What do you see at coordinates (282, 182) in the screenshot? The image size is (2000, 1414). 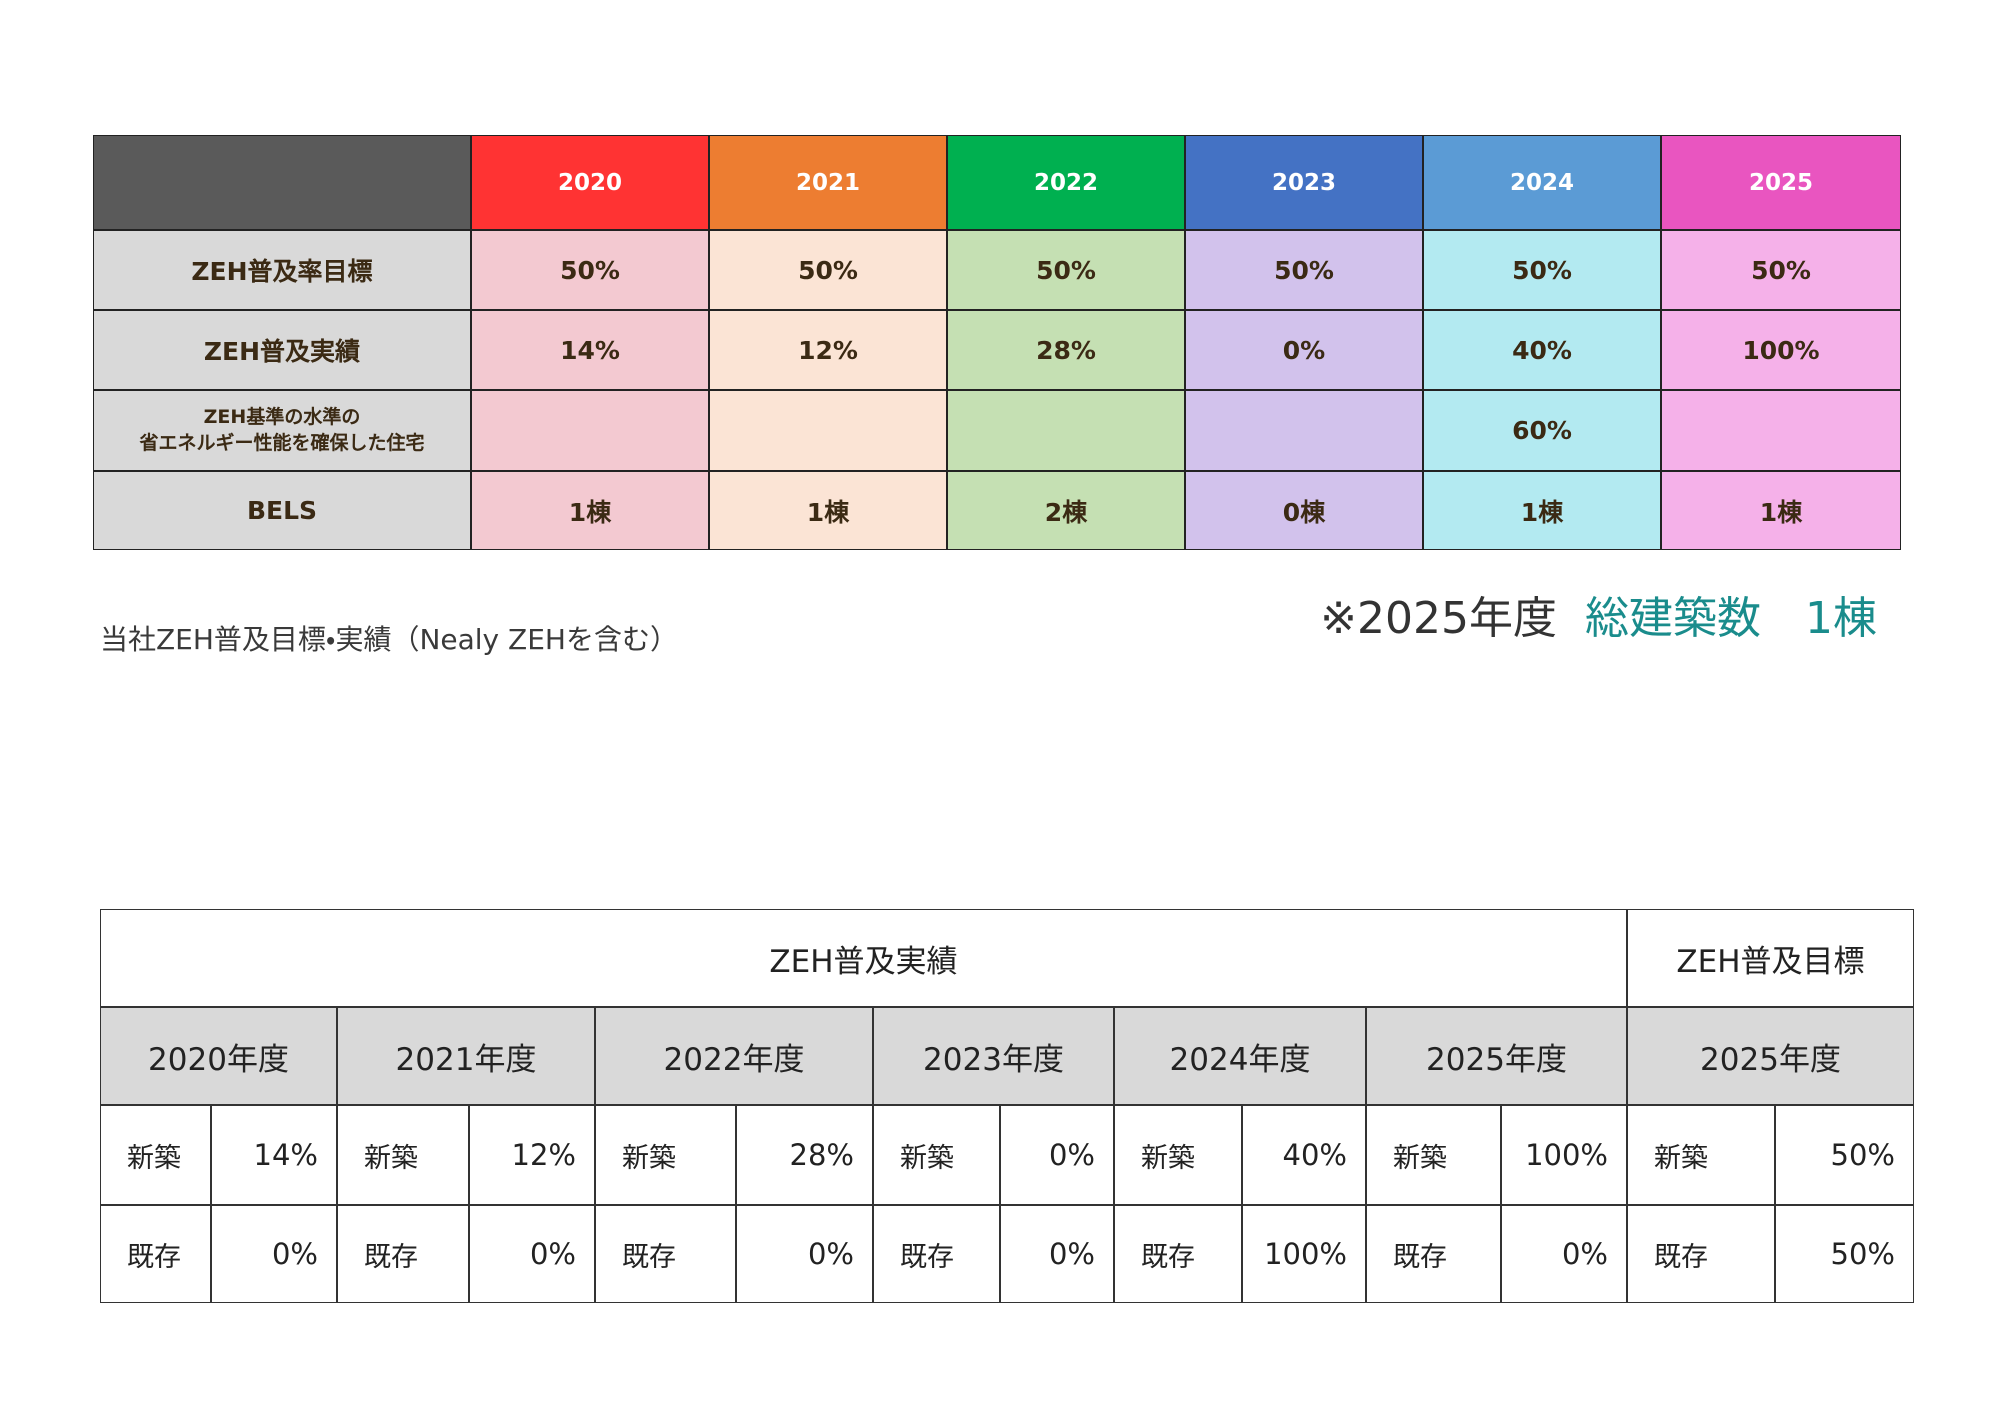 I see `header-corner` at bounding box center [282, 182].